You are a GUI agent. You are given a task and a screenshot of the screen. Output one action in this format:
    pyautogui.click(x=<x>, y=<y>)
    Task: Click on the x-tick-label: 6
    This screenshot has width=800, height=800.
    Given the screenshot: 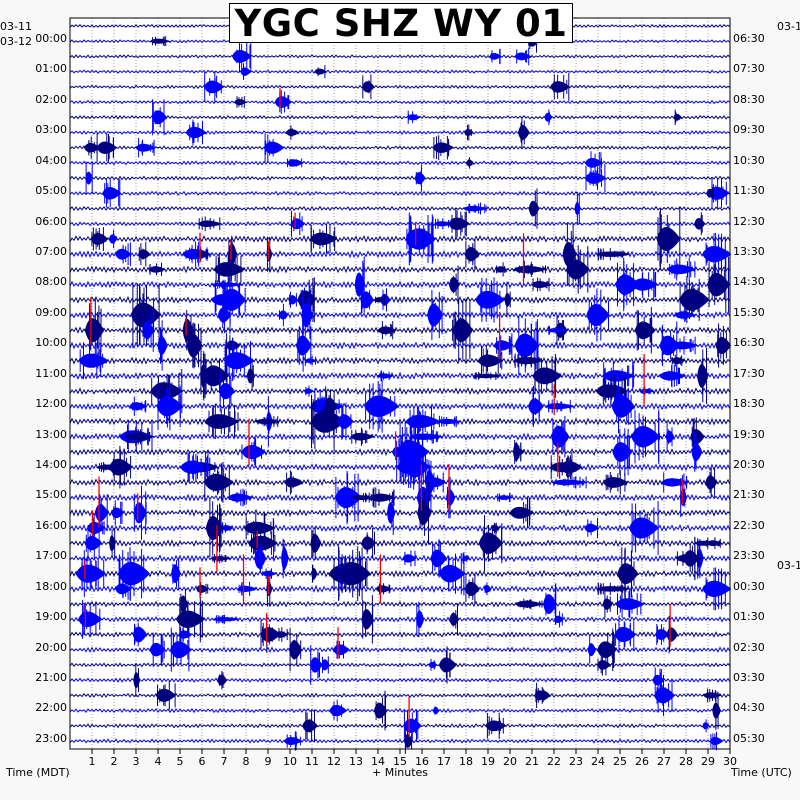 What is the action you would take?
    pyautogui.click(x=202, y=761)
    